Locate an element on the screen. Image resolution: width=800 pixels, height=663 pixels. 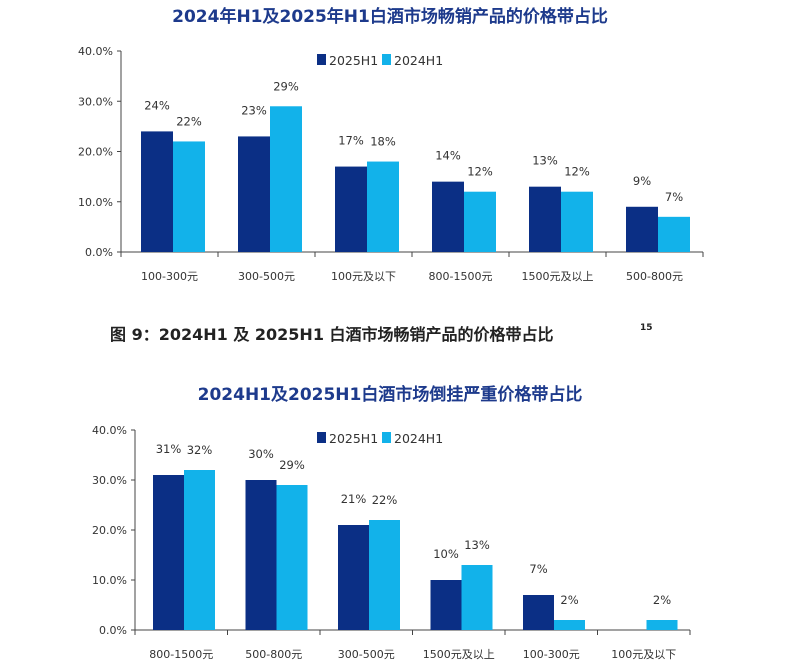
data-label: 17% is located at coordinates (351, 141).